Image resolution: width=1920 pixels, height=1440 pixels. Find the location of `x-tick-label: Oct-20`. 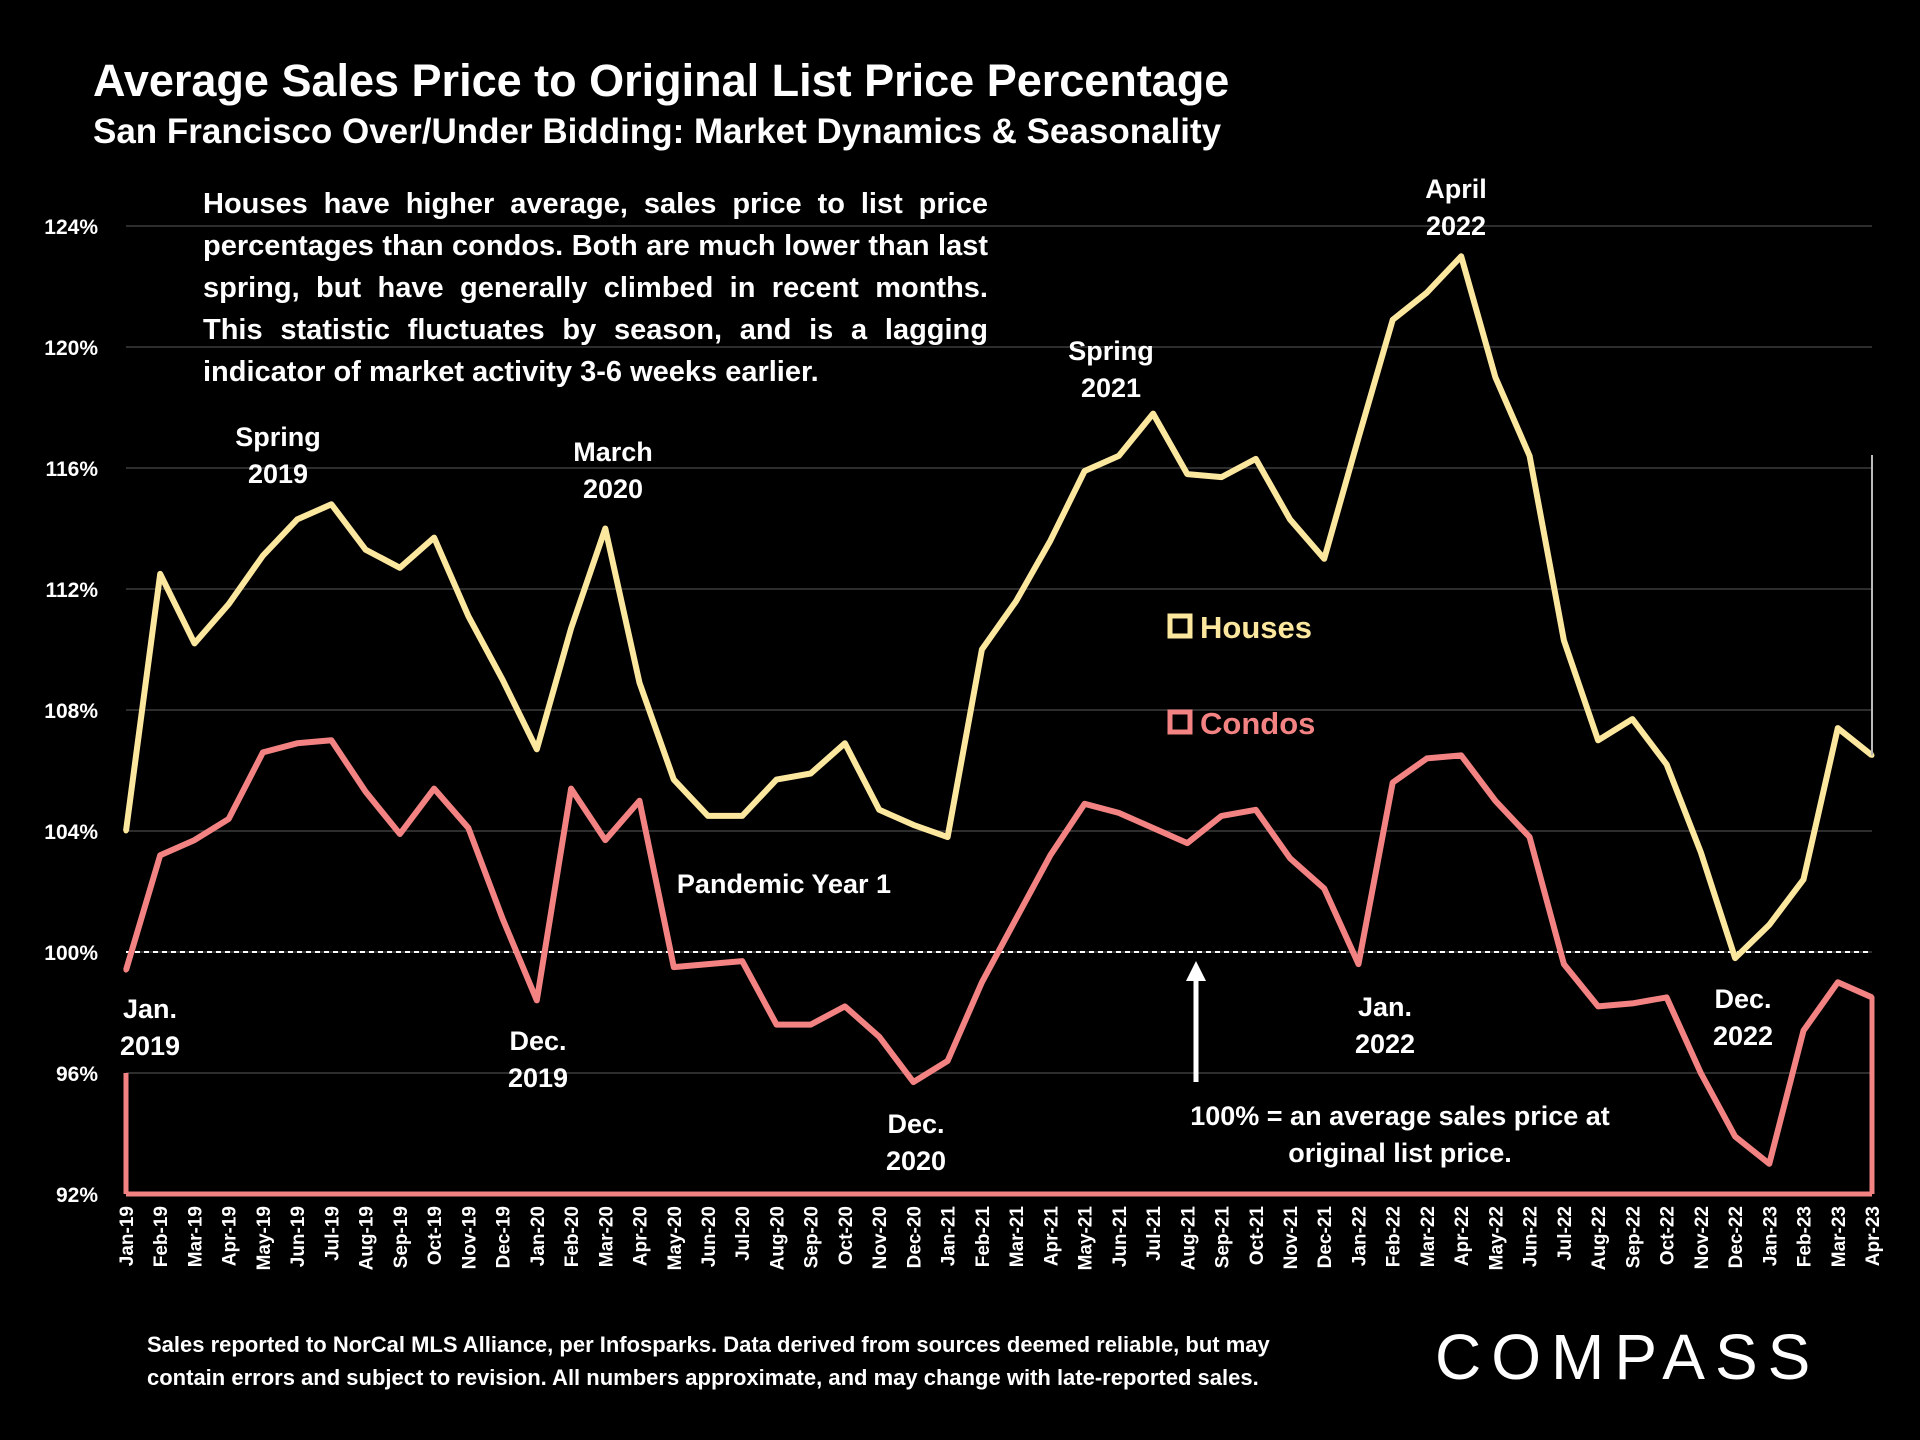

x-tick-label: Oct-20 is located at coordinates (846, 1235).